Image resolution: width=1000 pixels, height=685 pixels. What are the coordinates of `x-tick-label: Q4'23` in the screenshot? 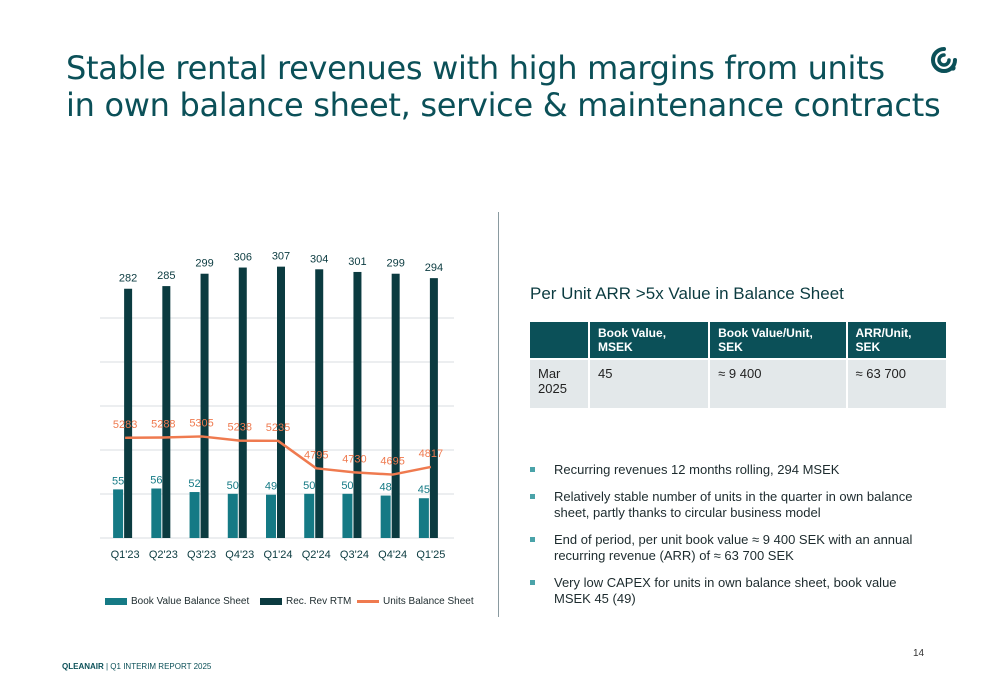 It's located at (239, 555).